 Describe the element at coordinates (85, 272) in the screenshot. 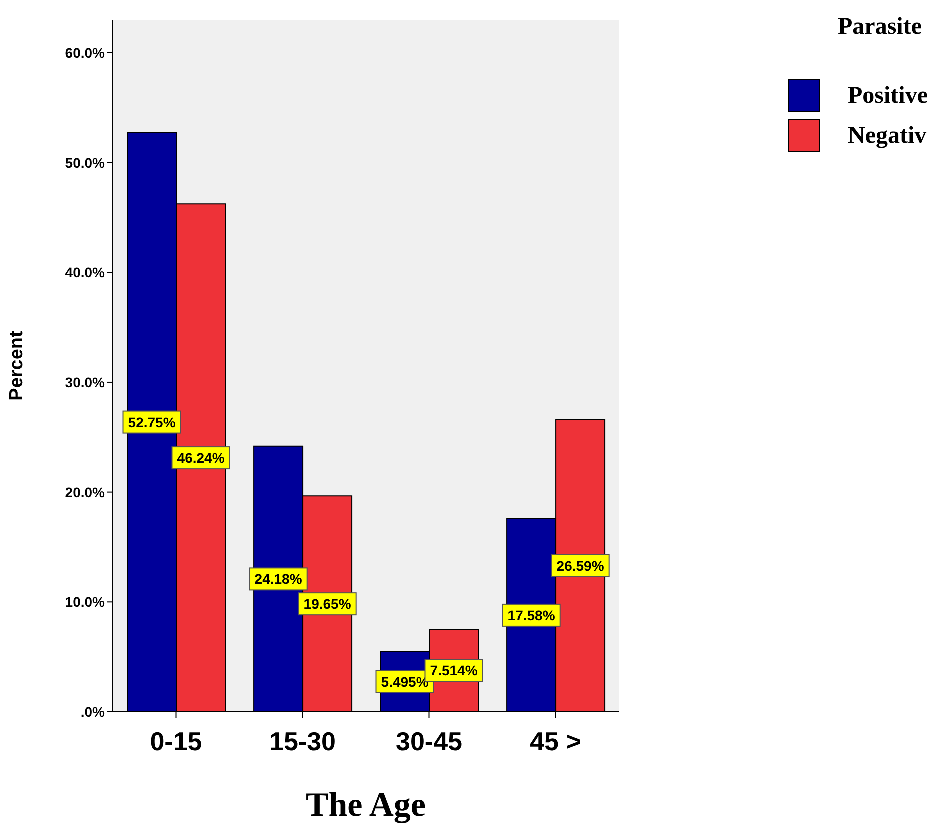

I see `y-tick-label: 40.0%` at that location.